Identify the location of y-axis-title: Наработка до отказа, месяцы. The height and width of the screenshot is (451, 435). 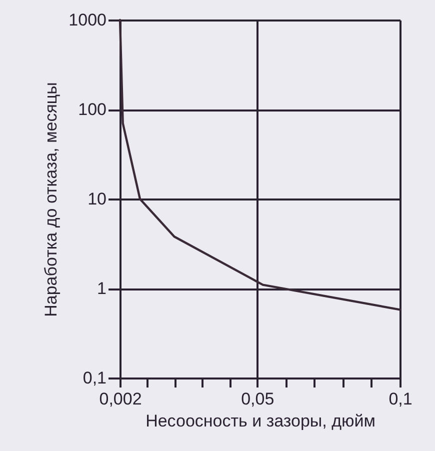
(51, 199).